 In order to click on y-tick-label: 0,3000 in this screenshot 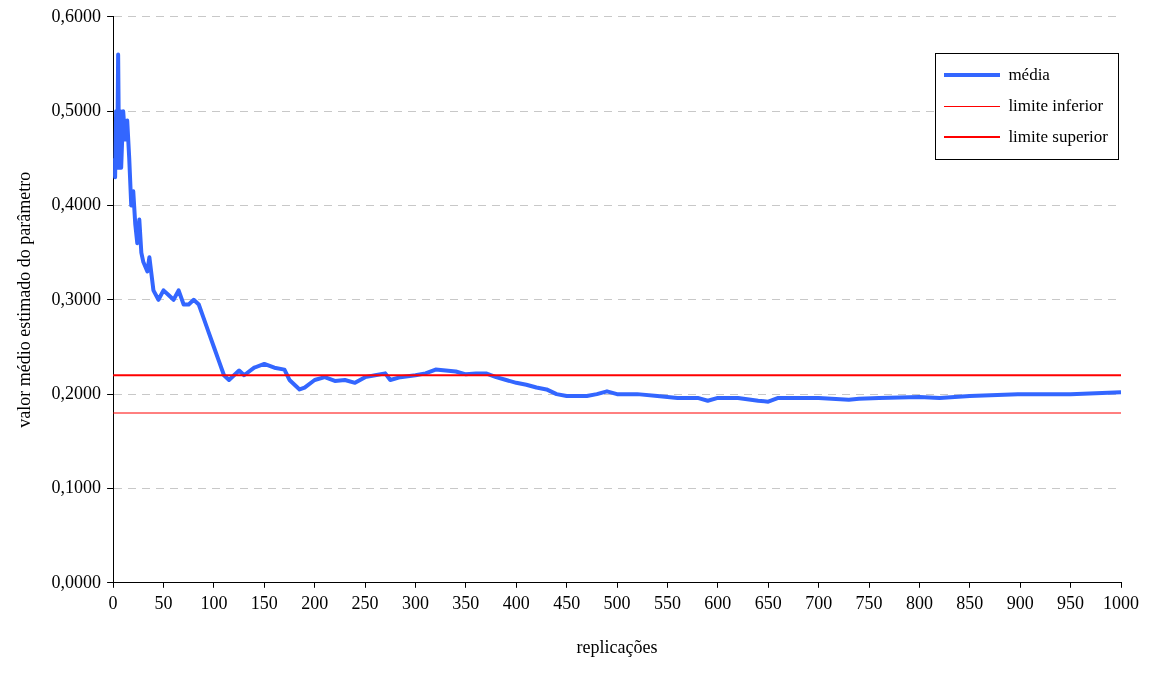, I will do `click(76, 298)`.